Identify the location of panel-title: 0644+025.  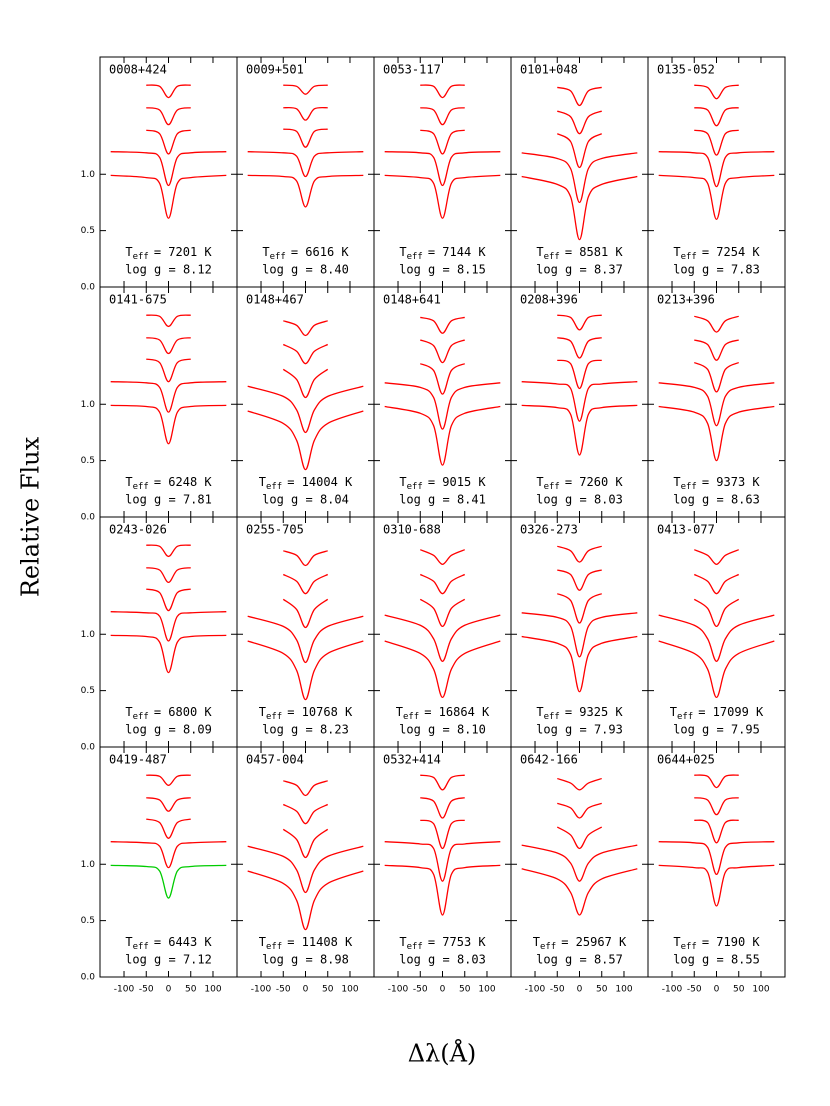
(686, 760).